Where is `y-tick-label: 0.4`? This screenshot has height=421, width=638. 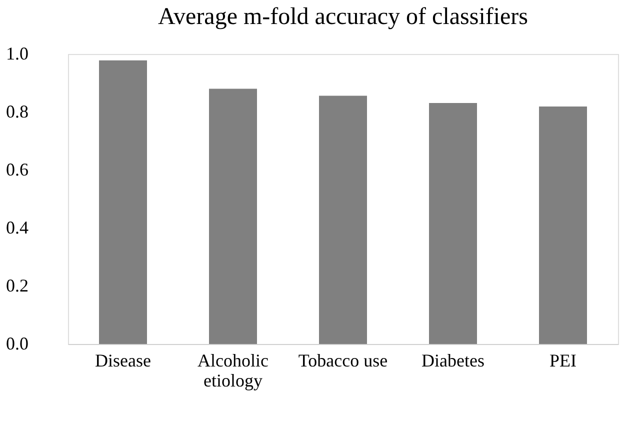
y-tick-label: 0.4 is located at coordinates (17, 228).